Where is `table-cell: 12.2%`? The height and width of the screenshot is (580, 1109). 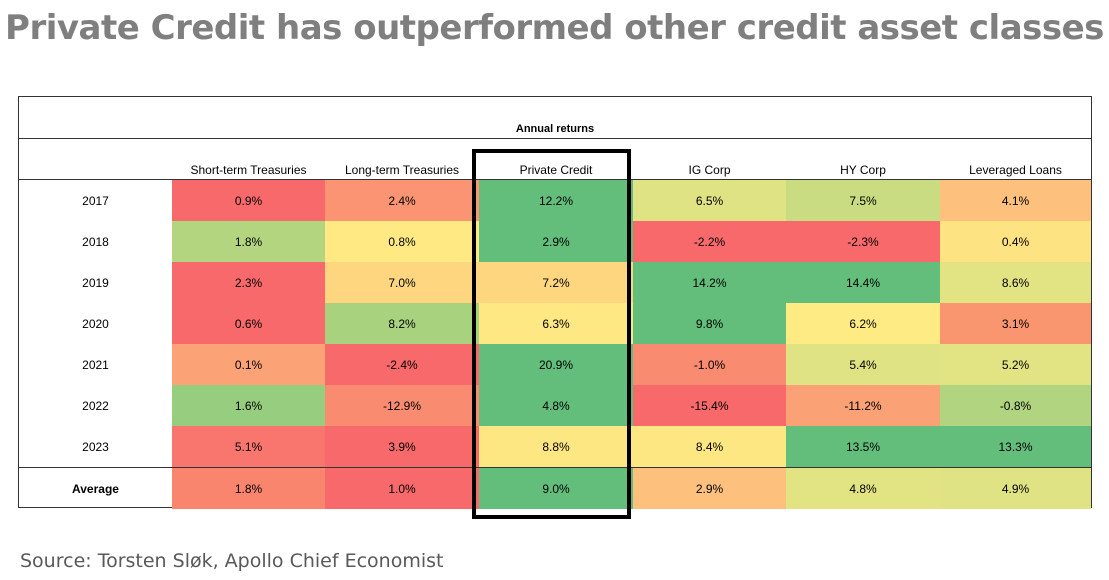 table-cell: 12.2% is located at coordinates (556, 200).